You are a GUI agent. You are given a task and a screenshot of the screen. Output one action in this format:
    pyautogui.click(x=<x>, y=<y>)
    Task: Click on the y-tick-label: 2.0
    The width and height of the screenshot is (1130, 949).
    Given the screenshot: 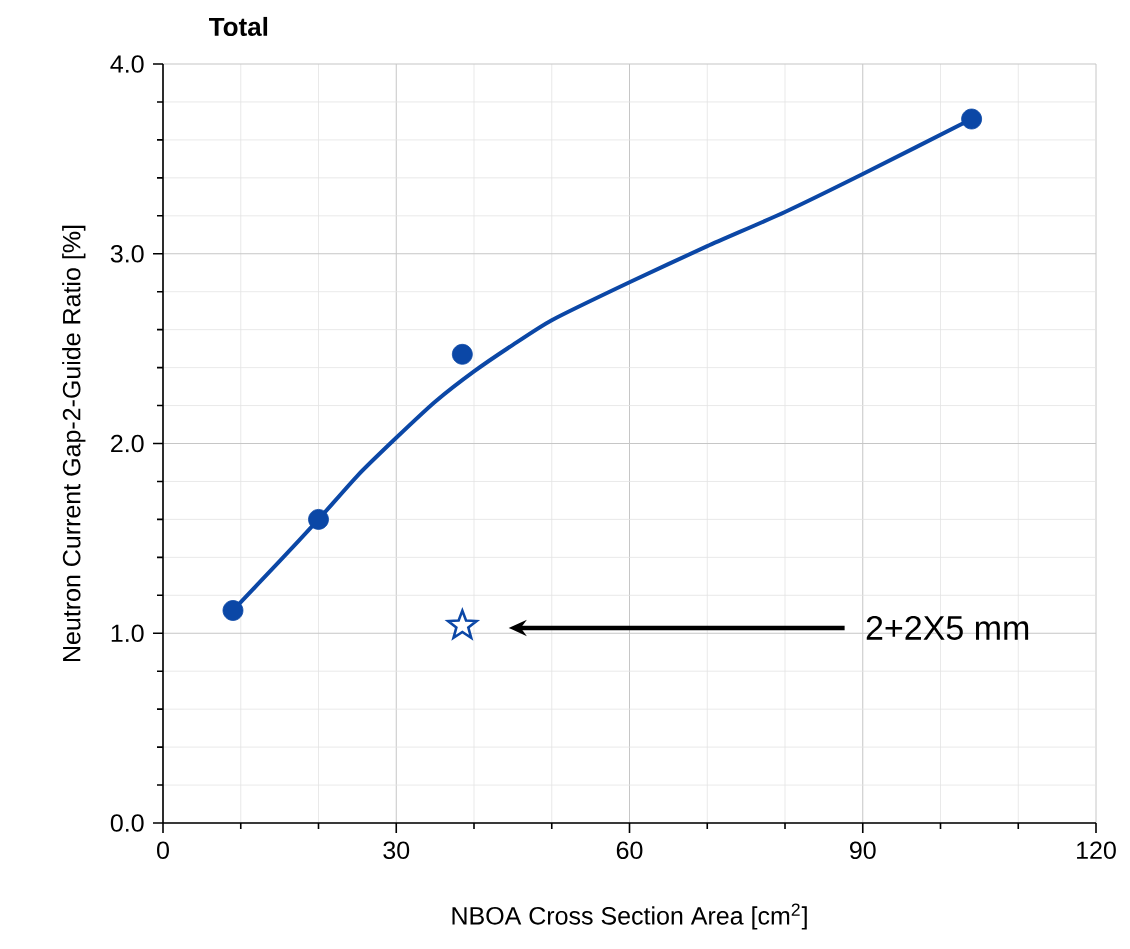 What is the action you would take?
    pyautogui.click(x=127, y=443)
    